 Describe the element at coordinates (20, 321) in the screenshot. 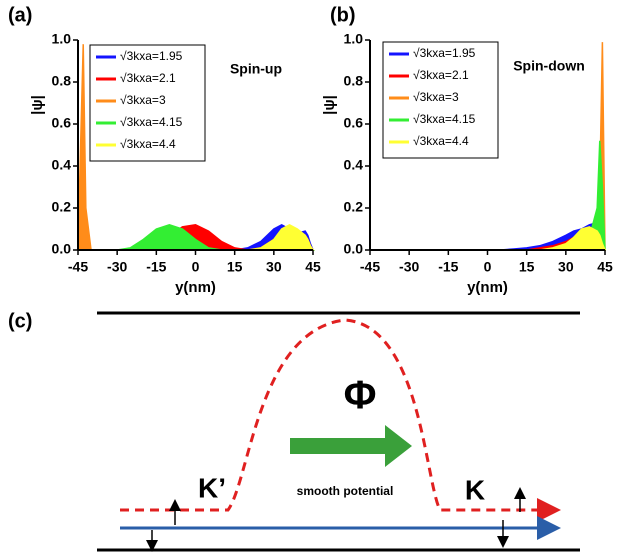

I see `panel-label: (c)` at that location.